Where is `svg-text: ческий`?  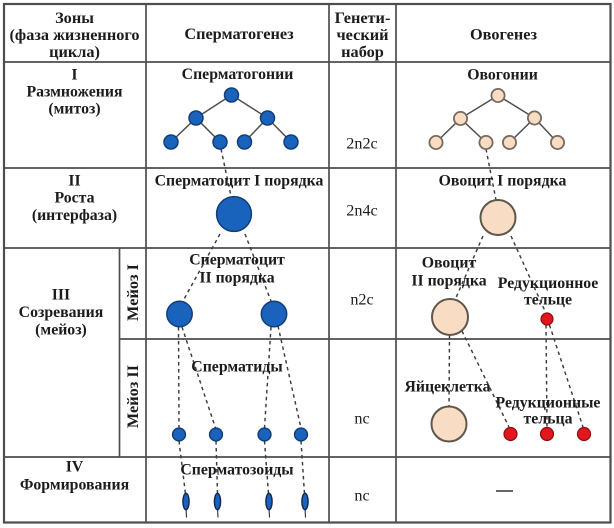 svg-text: ческий is located at coordinates (363, 34).